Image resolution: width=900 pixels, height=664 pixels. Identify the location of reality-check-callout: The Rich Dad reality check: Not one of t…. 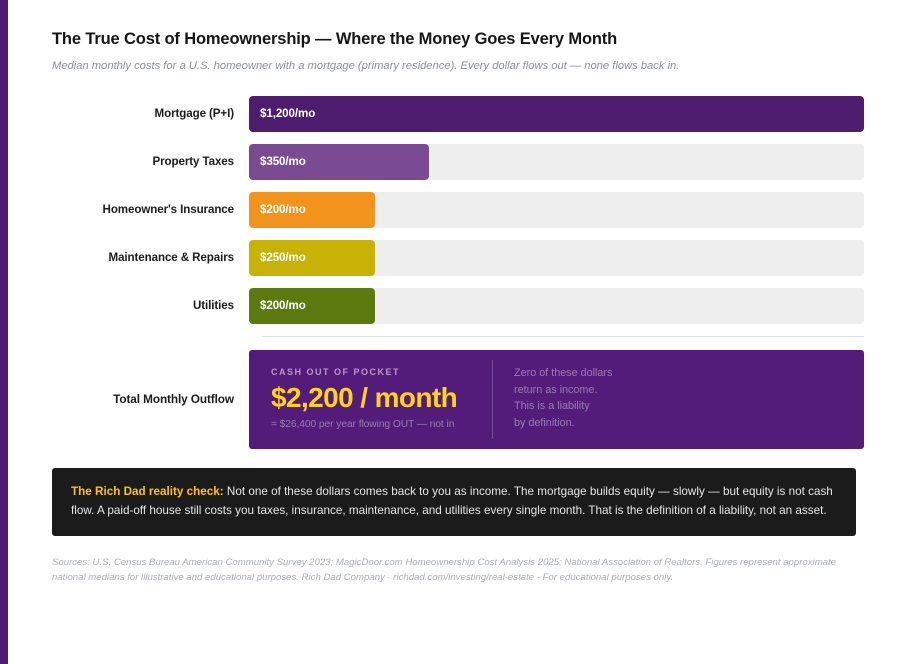
(454, 501).